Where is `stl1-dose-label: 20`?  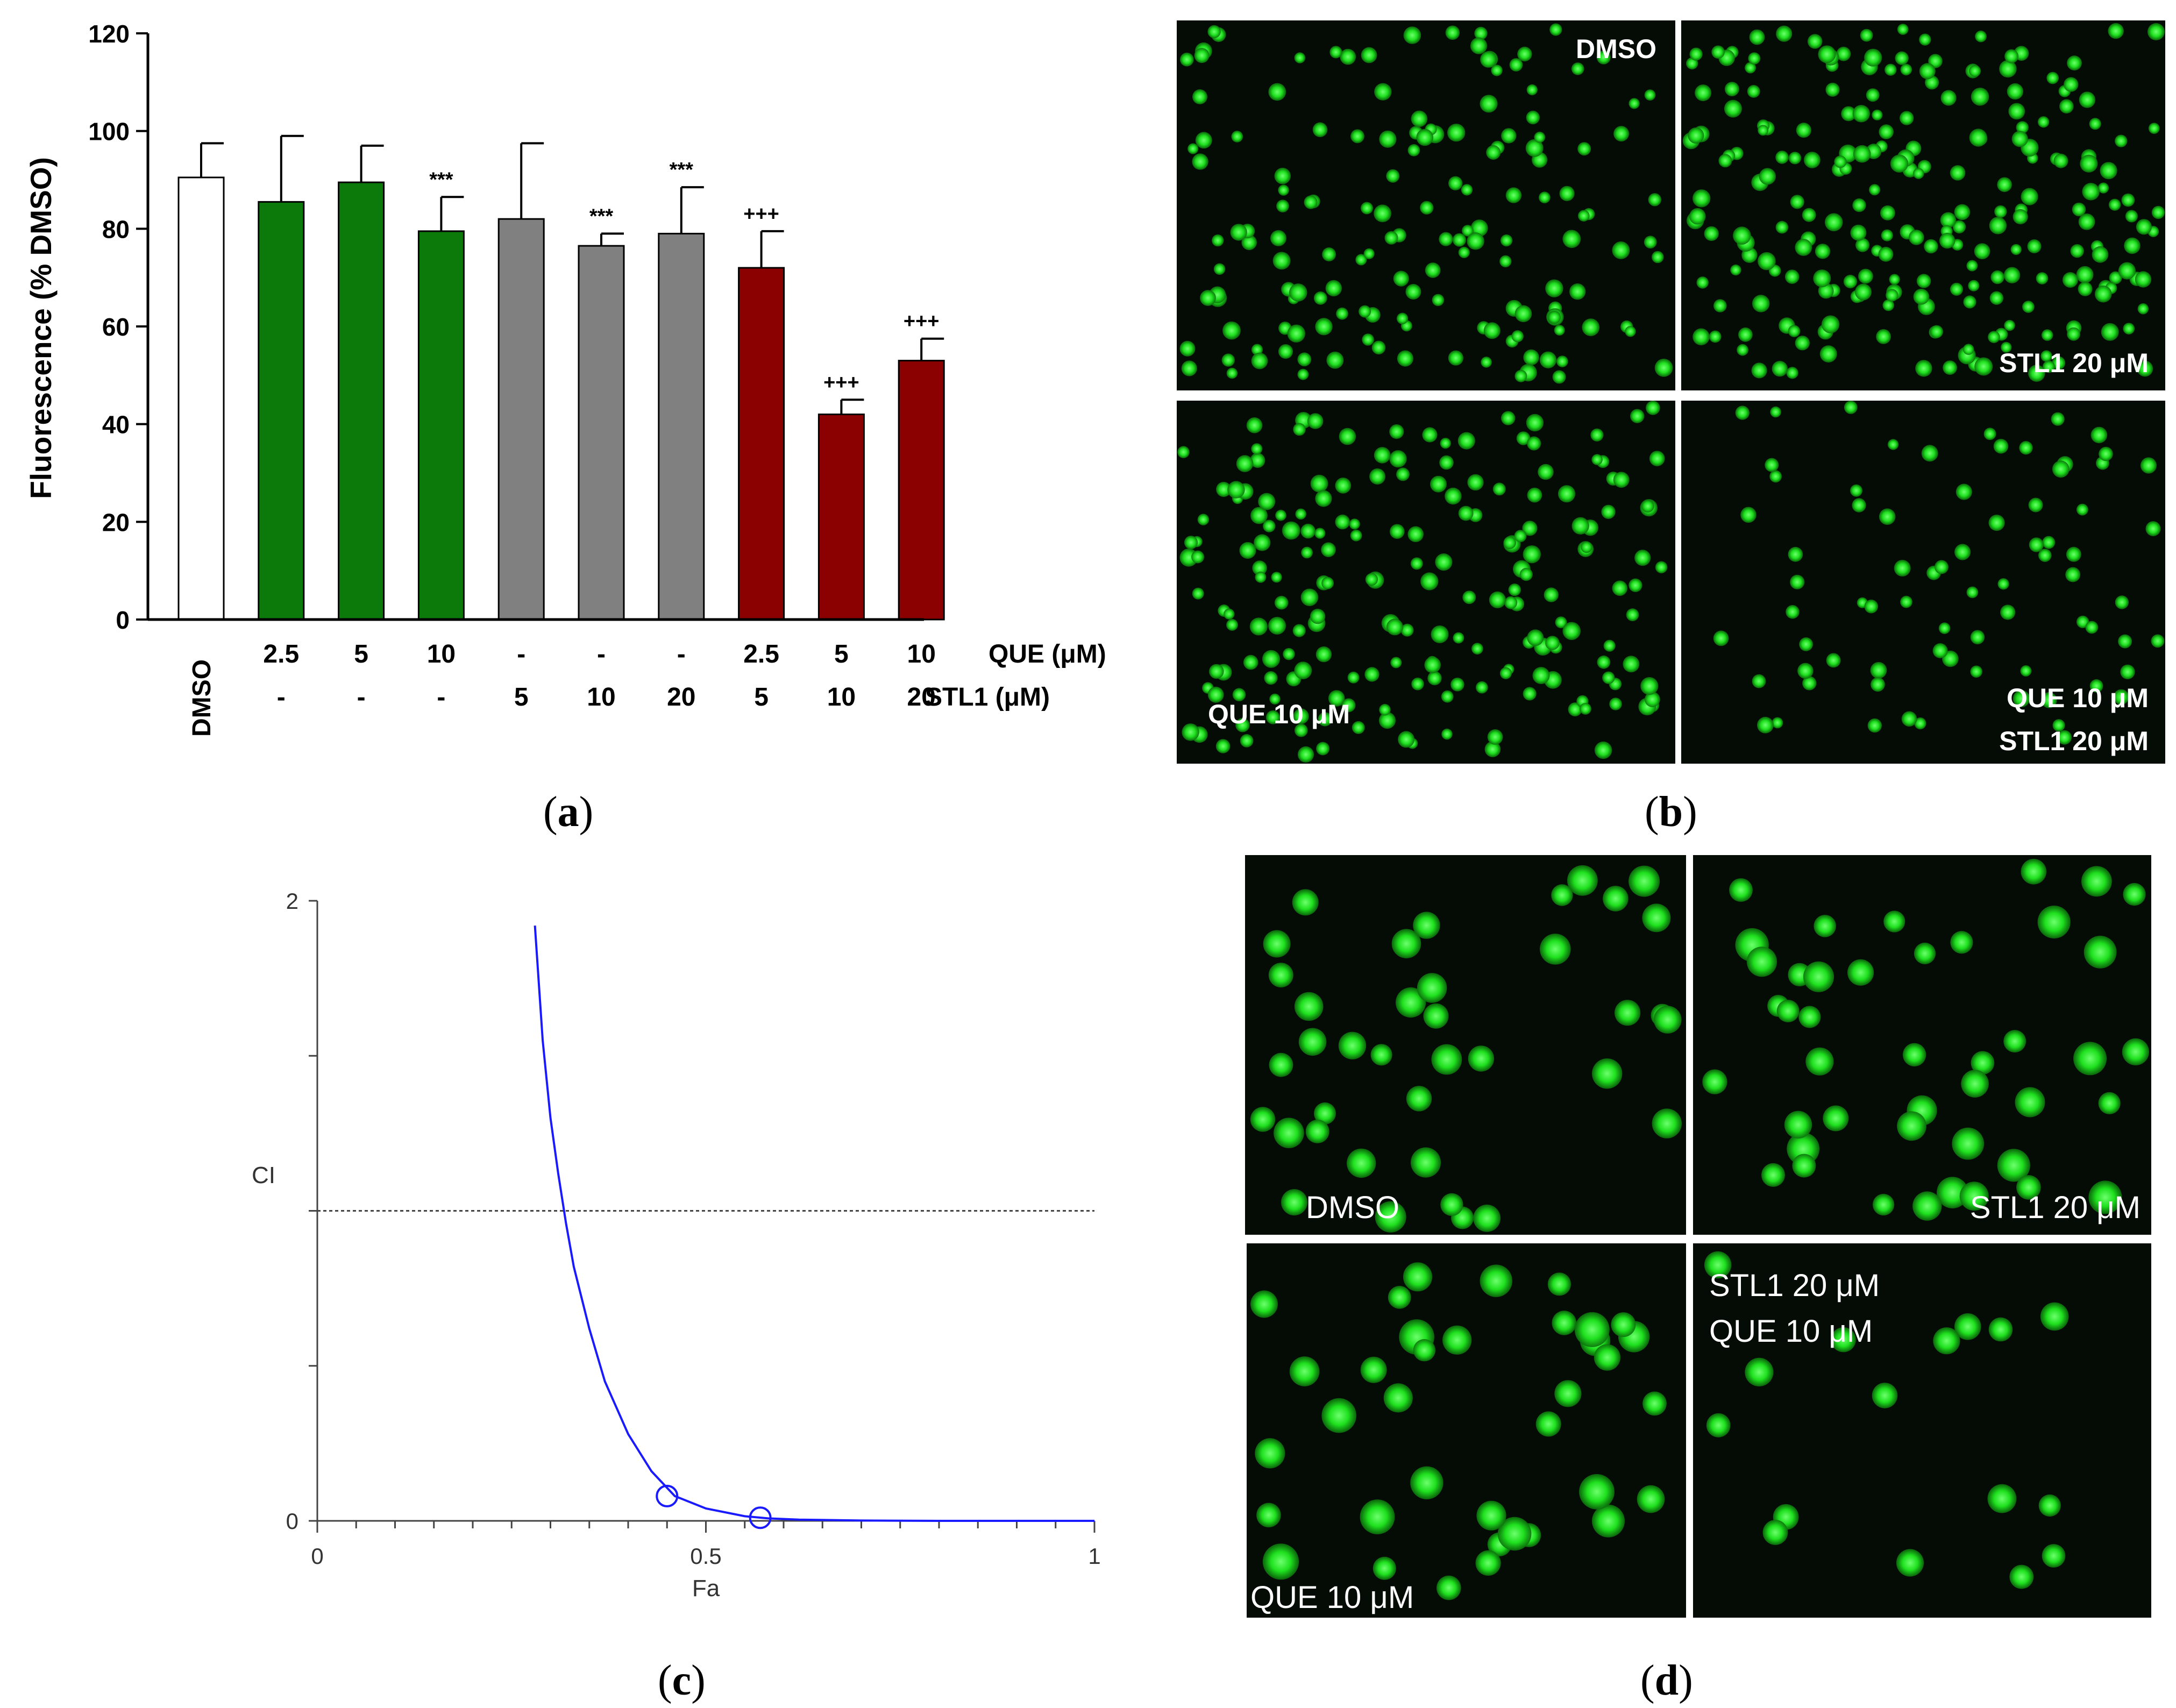
stl1-dose-label: 20 is located at coordinates (921, 697).